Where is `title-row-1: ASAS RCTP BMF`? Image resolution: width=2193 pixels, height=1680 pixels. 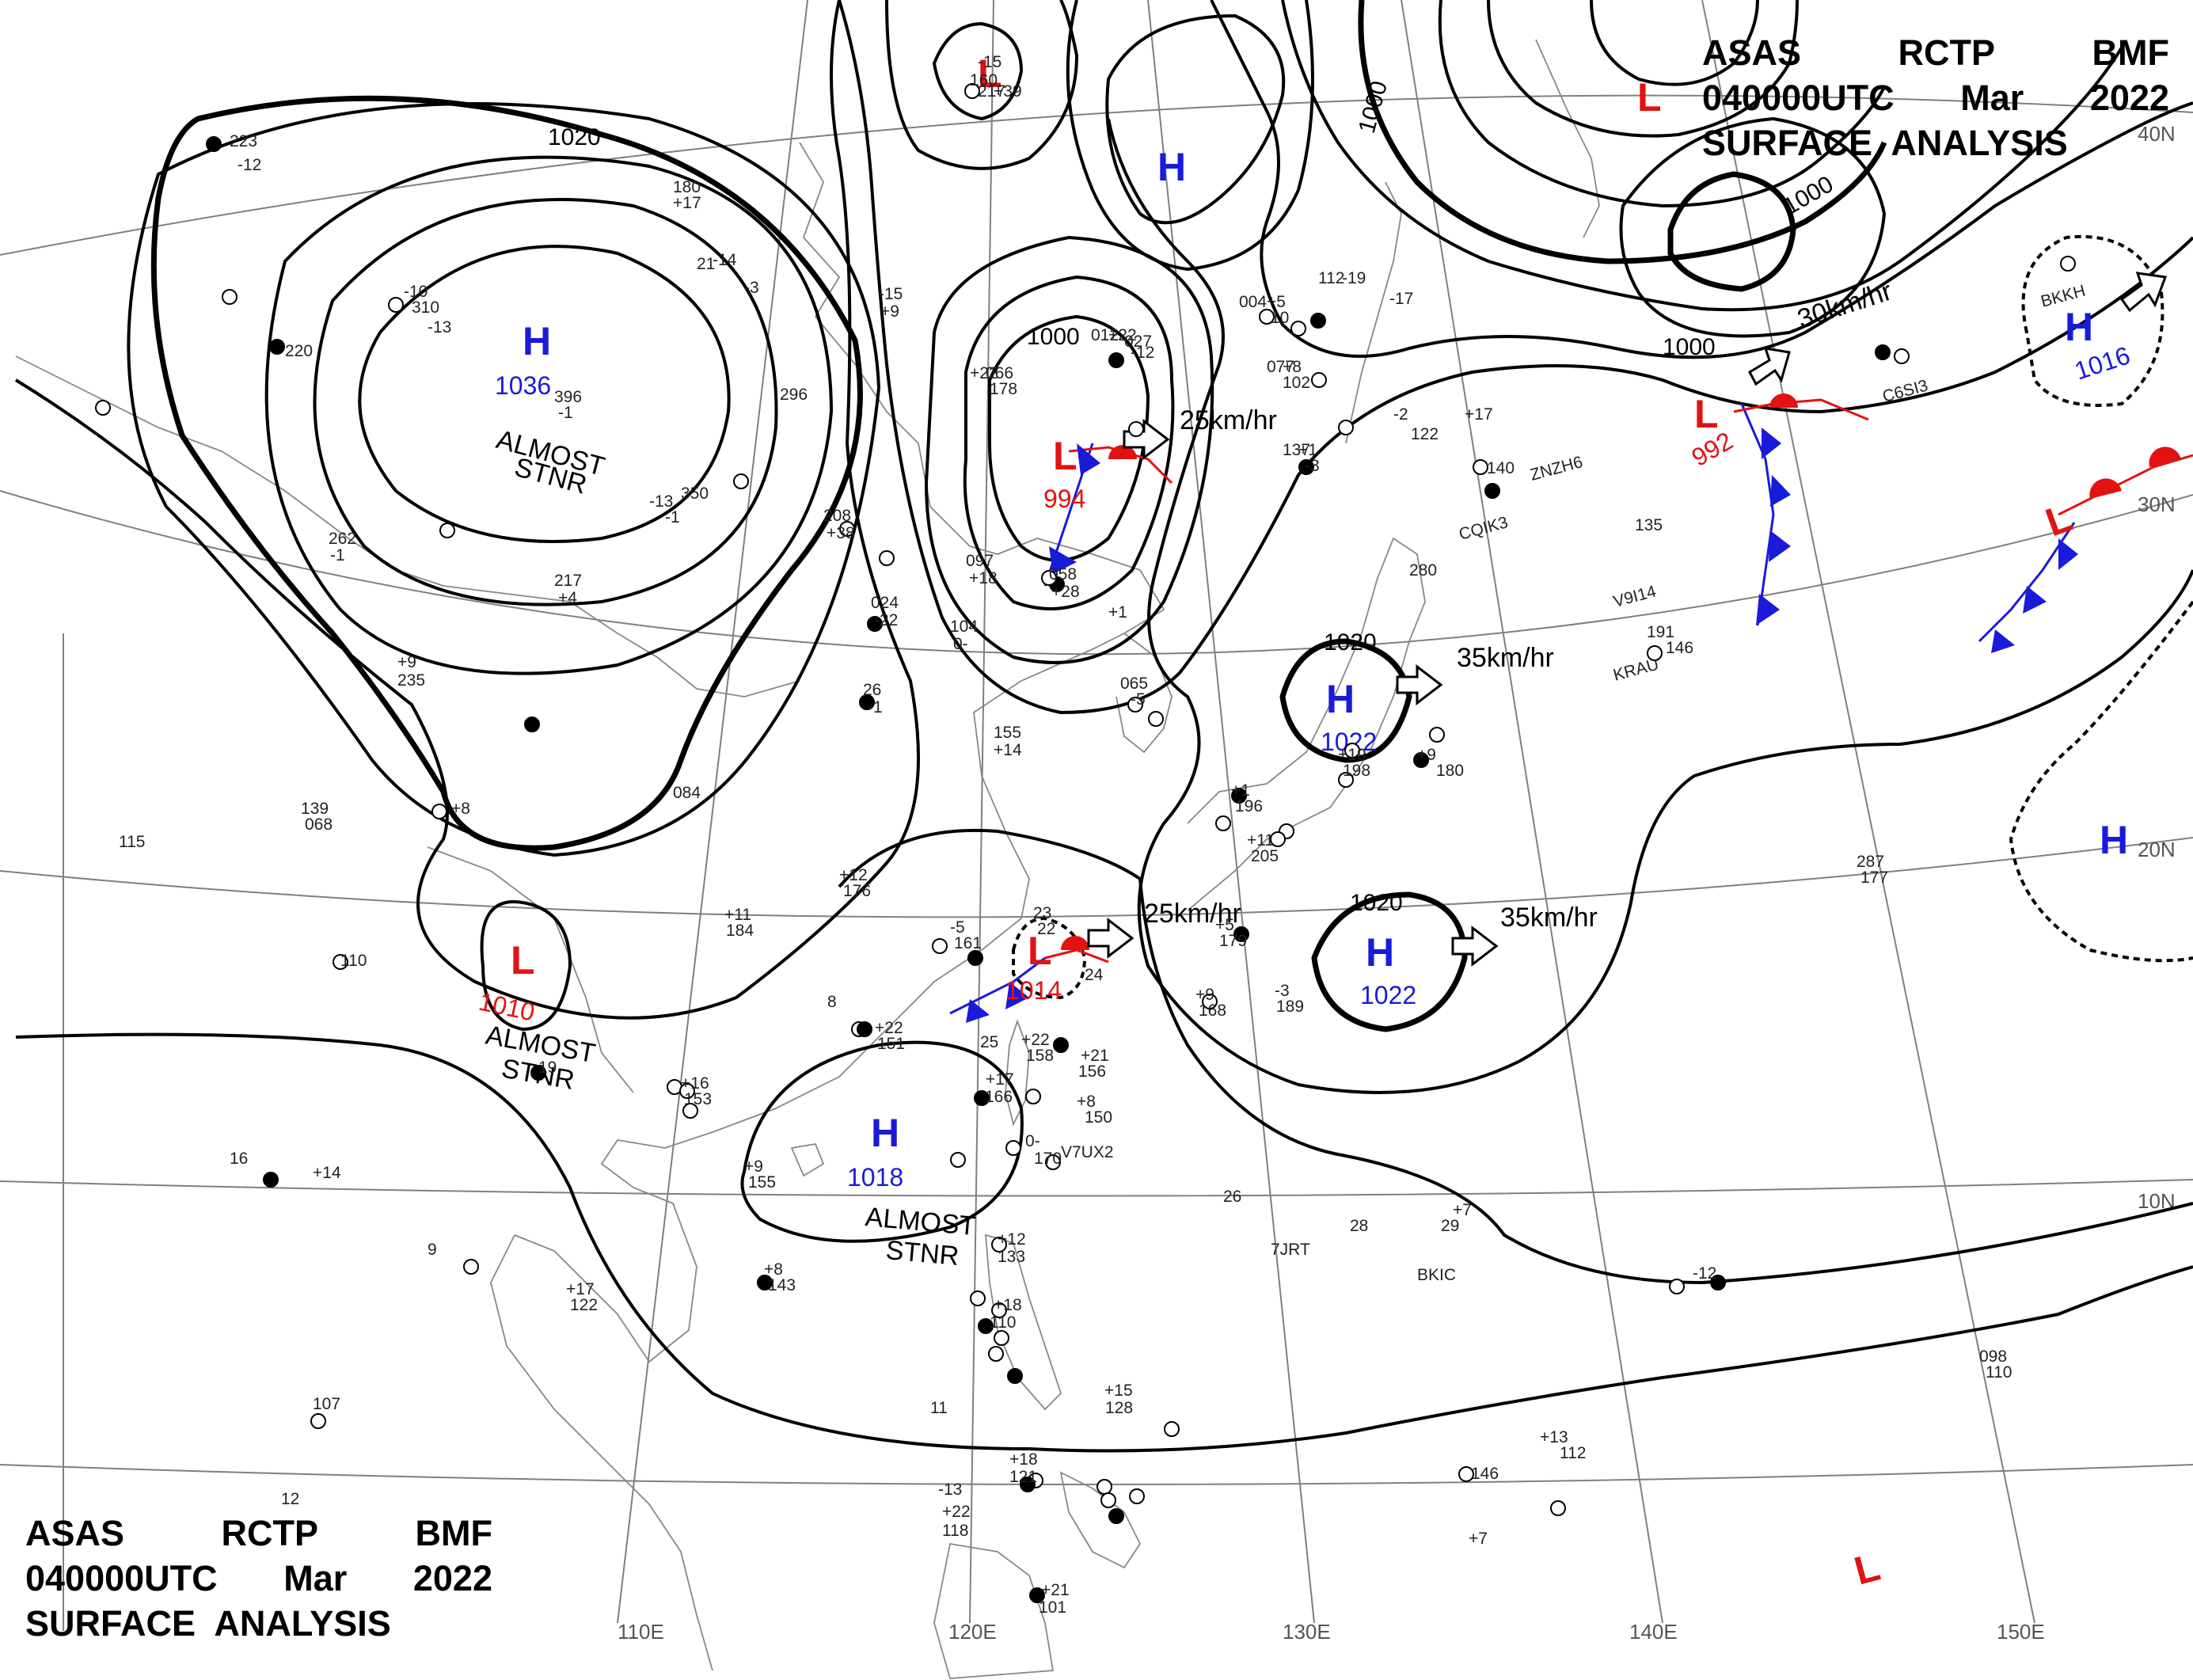
title-row-1: ASAS RCTP BMF is located at coordinates (1936, 52).